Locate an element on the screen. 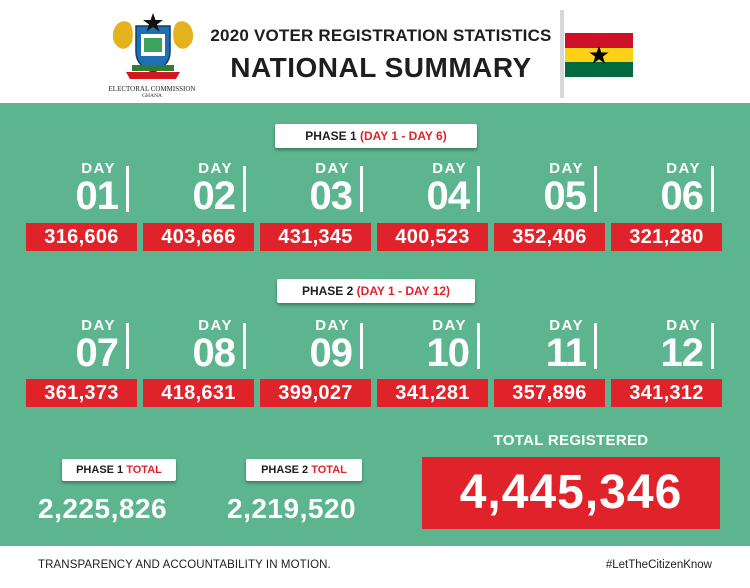 This screenshot has width=750, height=588. day-07-block: DAY 07 is located at coordinates (78, 350).